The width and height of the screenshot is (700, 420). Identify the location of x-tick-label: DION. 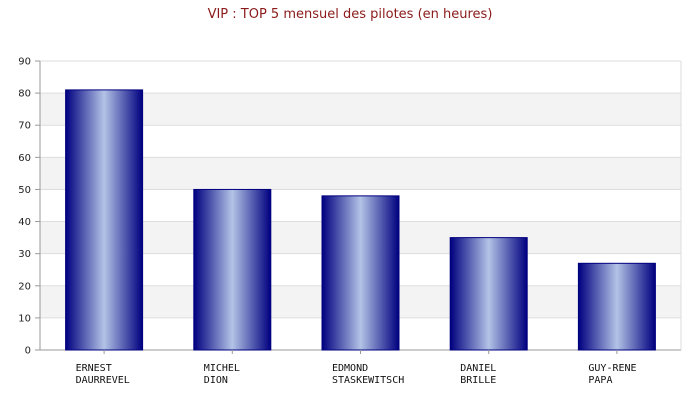
(216, 380).